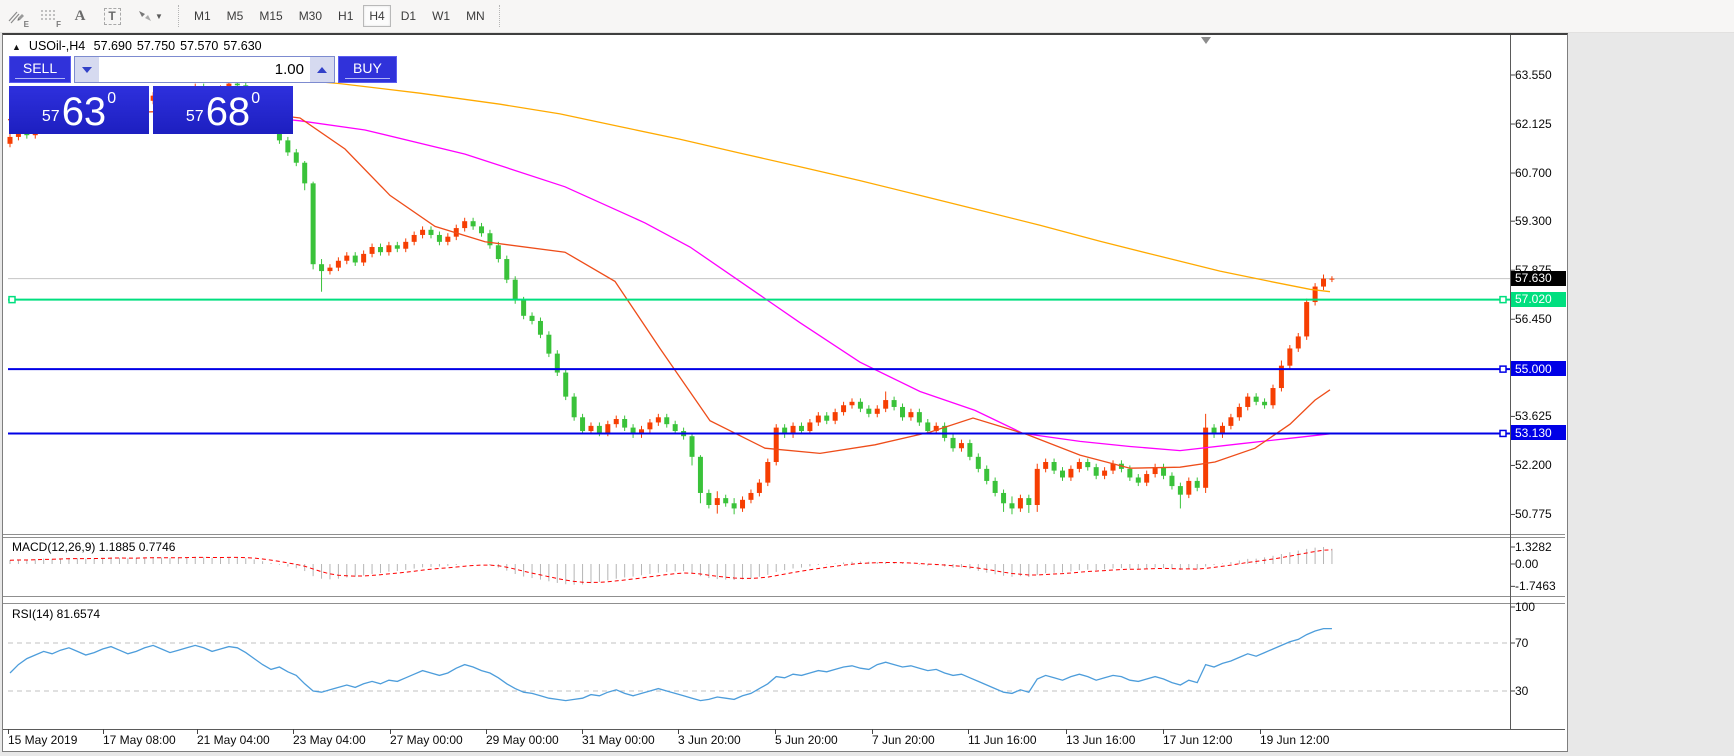 Image resolution: width=1734 pixels, height=756 pixels. What do you see at coordinates (1533, 514) in the screenshot?
I see `price-tick-label: 50.775` at bounding box center [1533, 514].